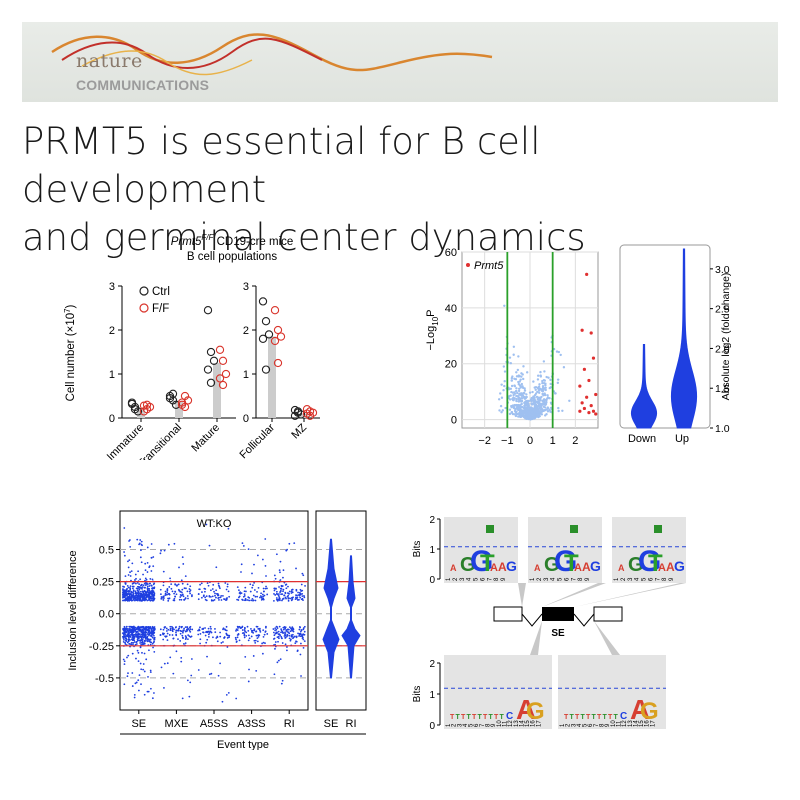 Image resolution: width=800 pixels, height=800 pixels. Describe the element at coordinates (253, 242) in the screenshot. I see `chart-a-title-rest: CD19-cre mice` at that location.